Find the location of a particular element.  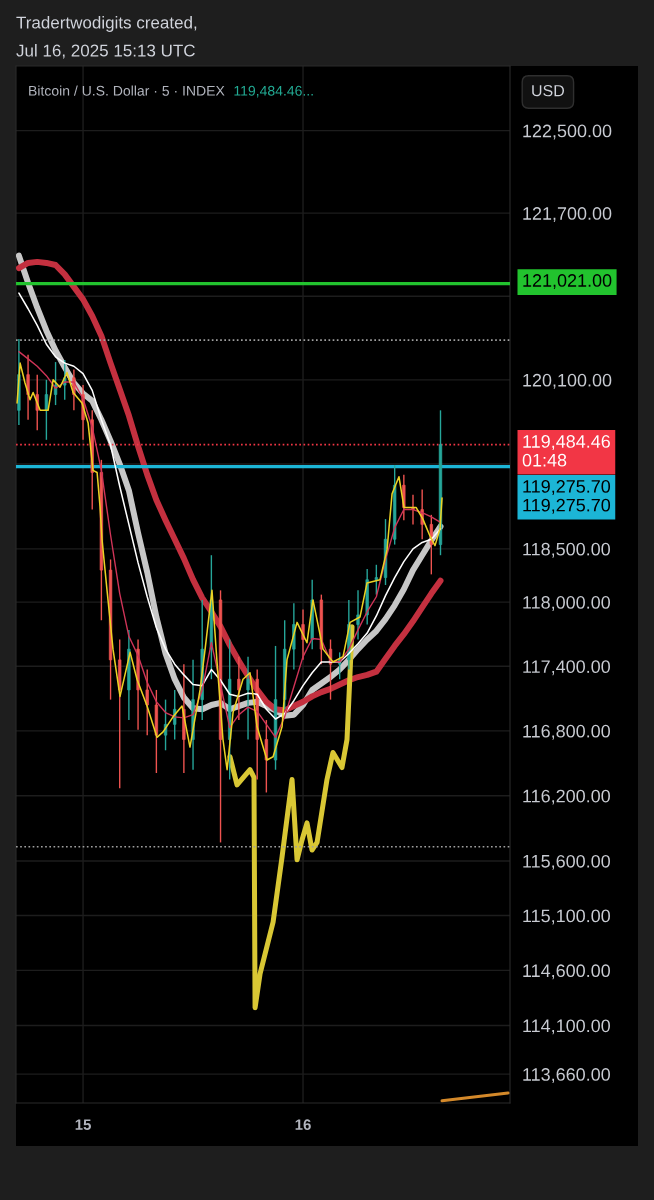

y-tick-label: 116,200.00 is located at coordinates (566, 797).